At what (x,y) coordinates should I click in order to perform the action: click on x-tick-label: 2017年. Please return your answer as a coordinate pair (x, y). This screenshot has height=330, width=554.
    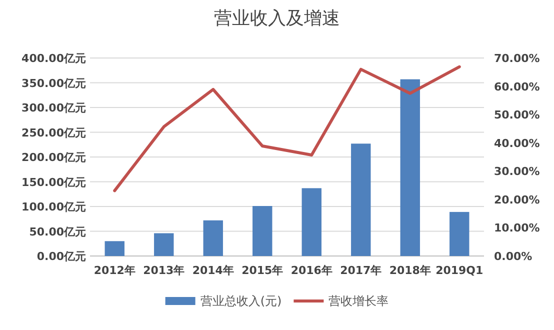
    Looking at the image, I should click on (361, 270).